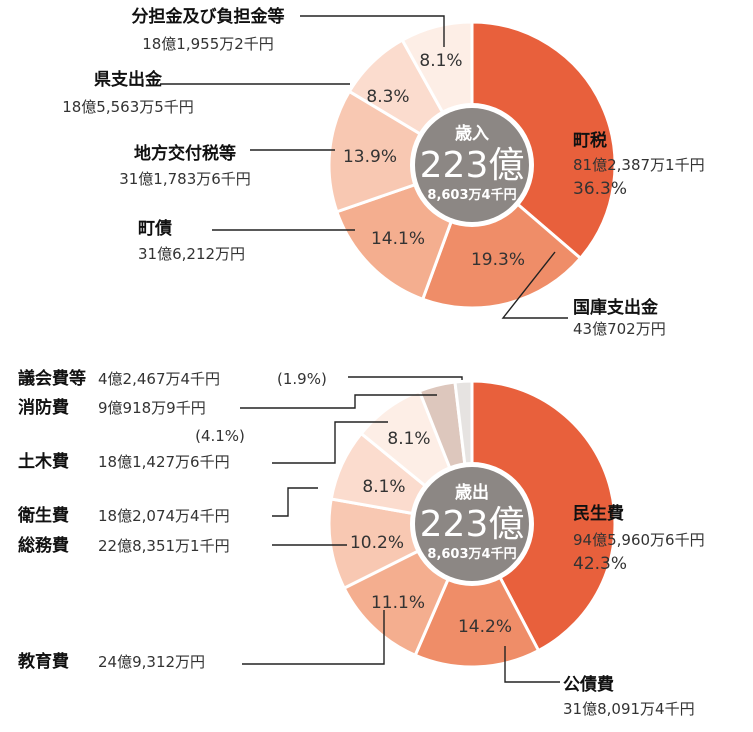 The height and width of the screenshot is (732, 753). I want to click on slice-name-label: 町債, so click(155, 228).